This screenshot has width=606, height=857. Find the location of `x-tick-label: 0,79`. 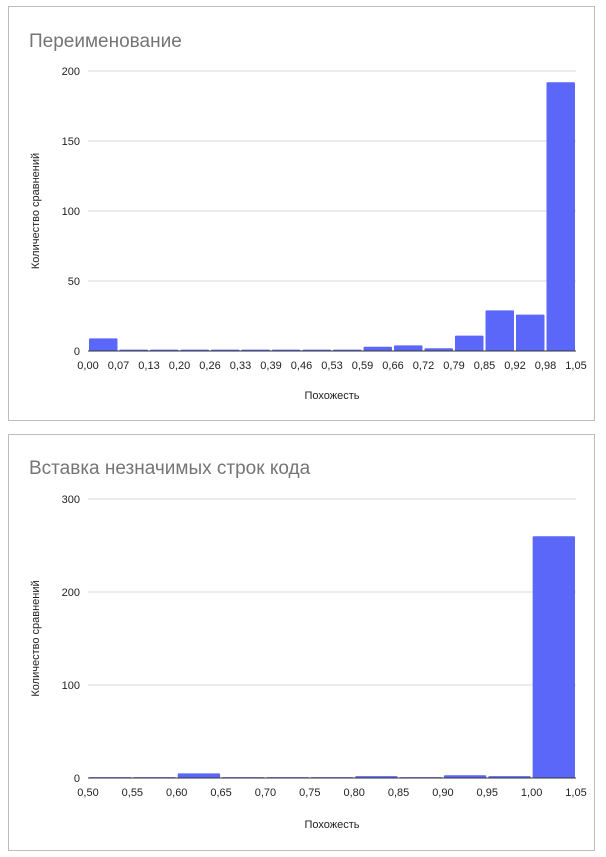

x-tick-label: 0,79 is located at coordinates (453, 366).